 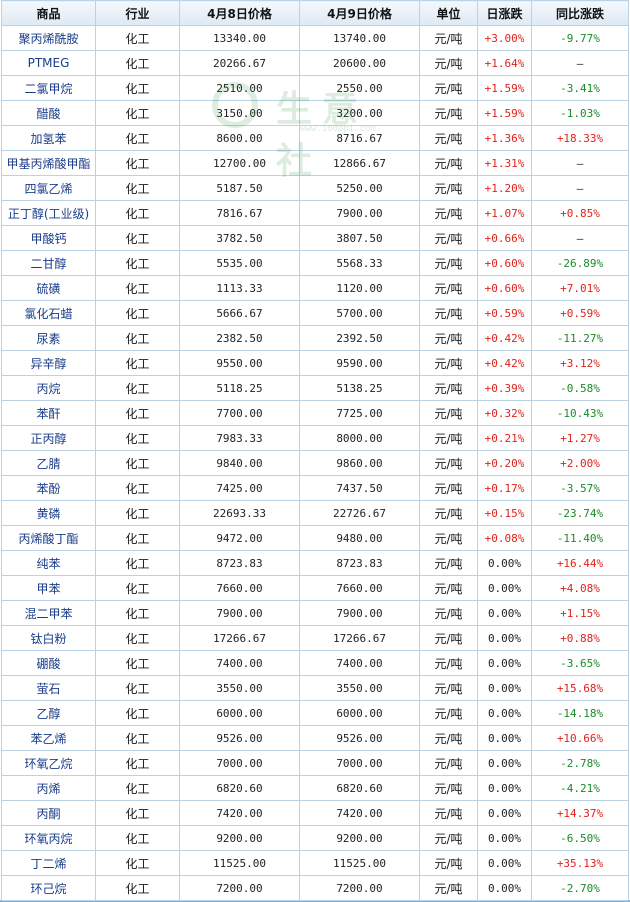 What do you see at coordinates (48, 188) in the screenshot?
I see `commodity-name: 四氯乙烯` at bounding box center [48, 188].